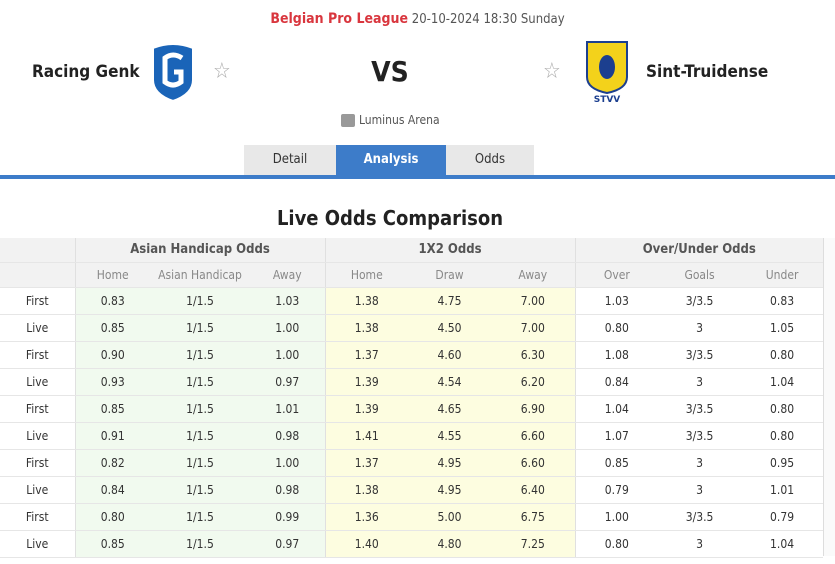 The height and width of the screenshot is (564, 835). Describe the element at coordinates (699, 250) in the screenshot. I see `group-over-under: Over/Under Odds` at that location.